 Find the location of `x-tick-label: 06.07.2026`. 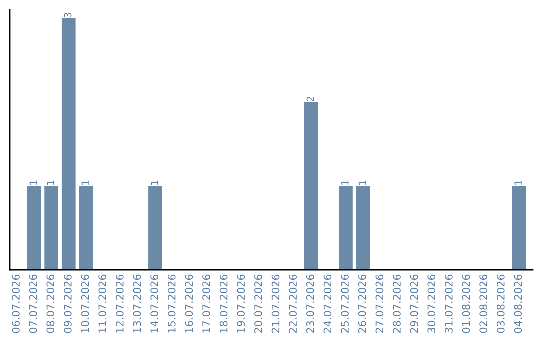

x-tick-label: 06.07.2026 is located at coordinates (16, 304).